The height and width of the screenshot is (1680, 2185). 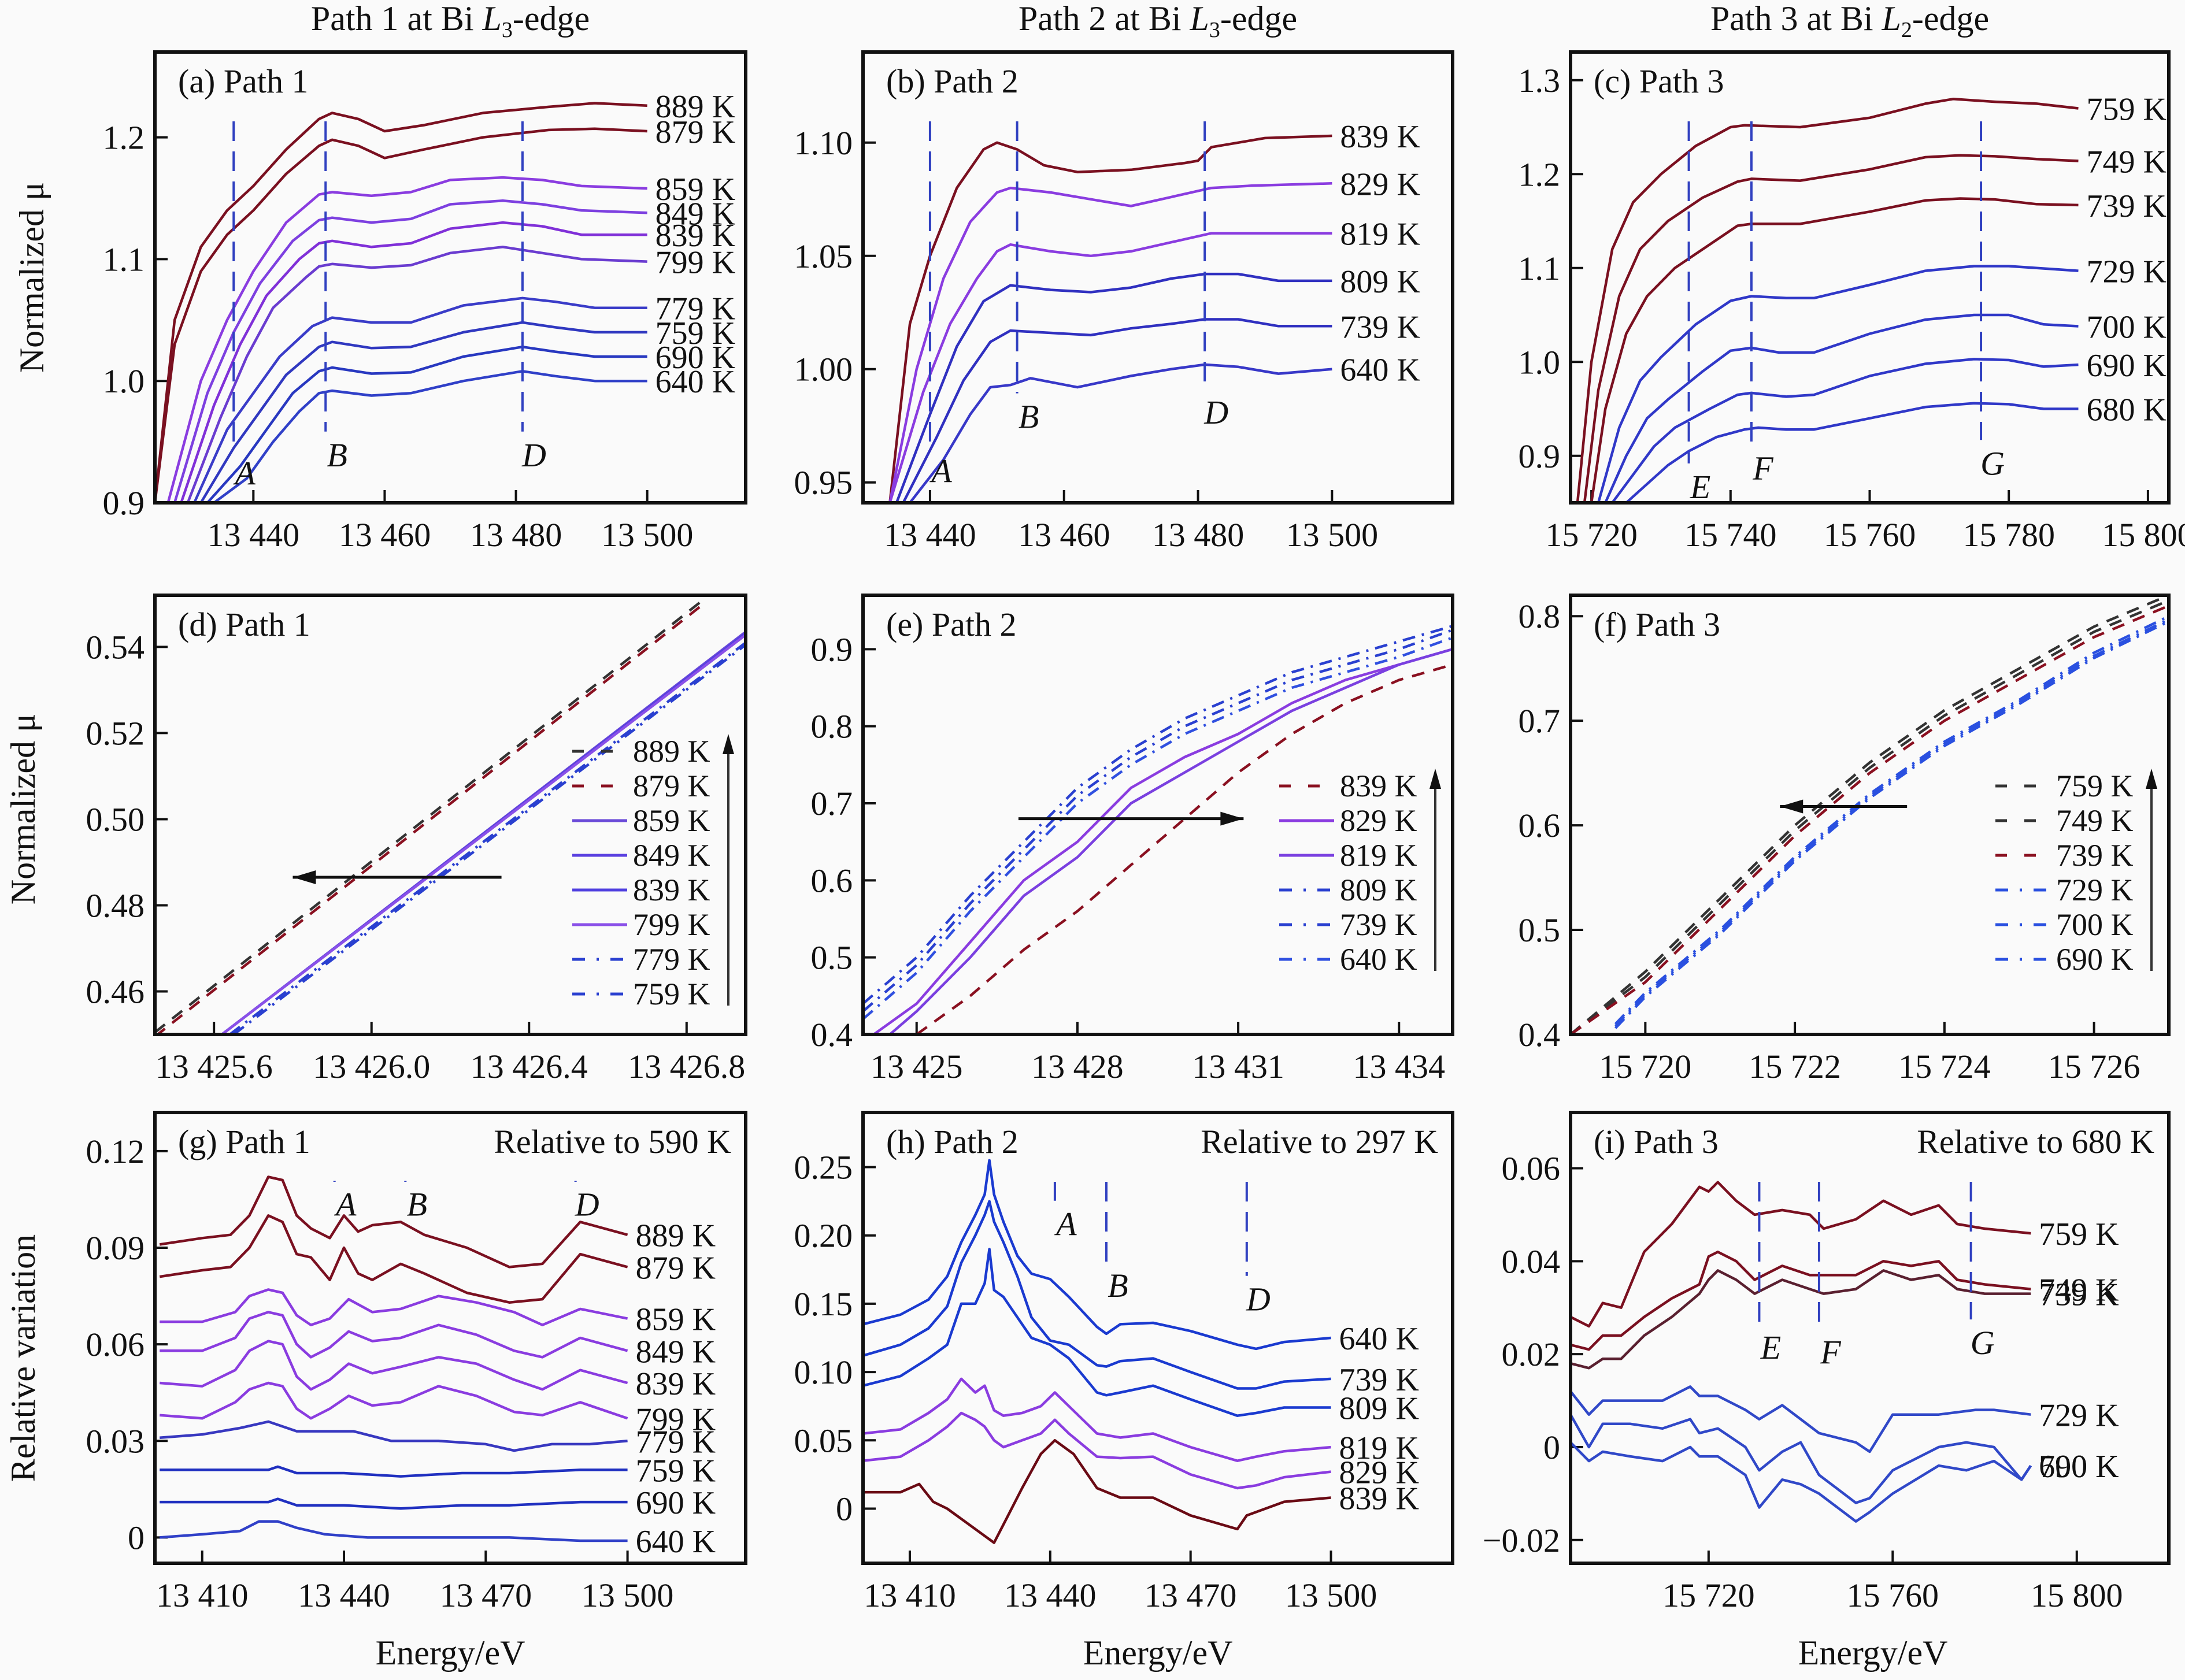 I want to click on legend-label: 799 K, so click(x=671, y=924).